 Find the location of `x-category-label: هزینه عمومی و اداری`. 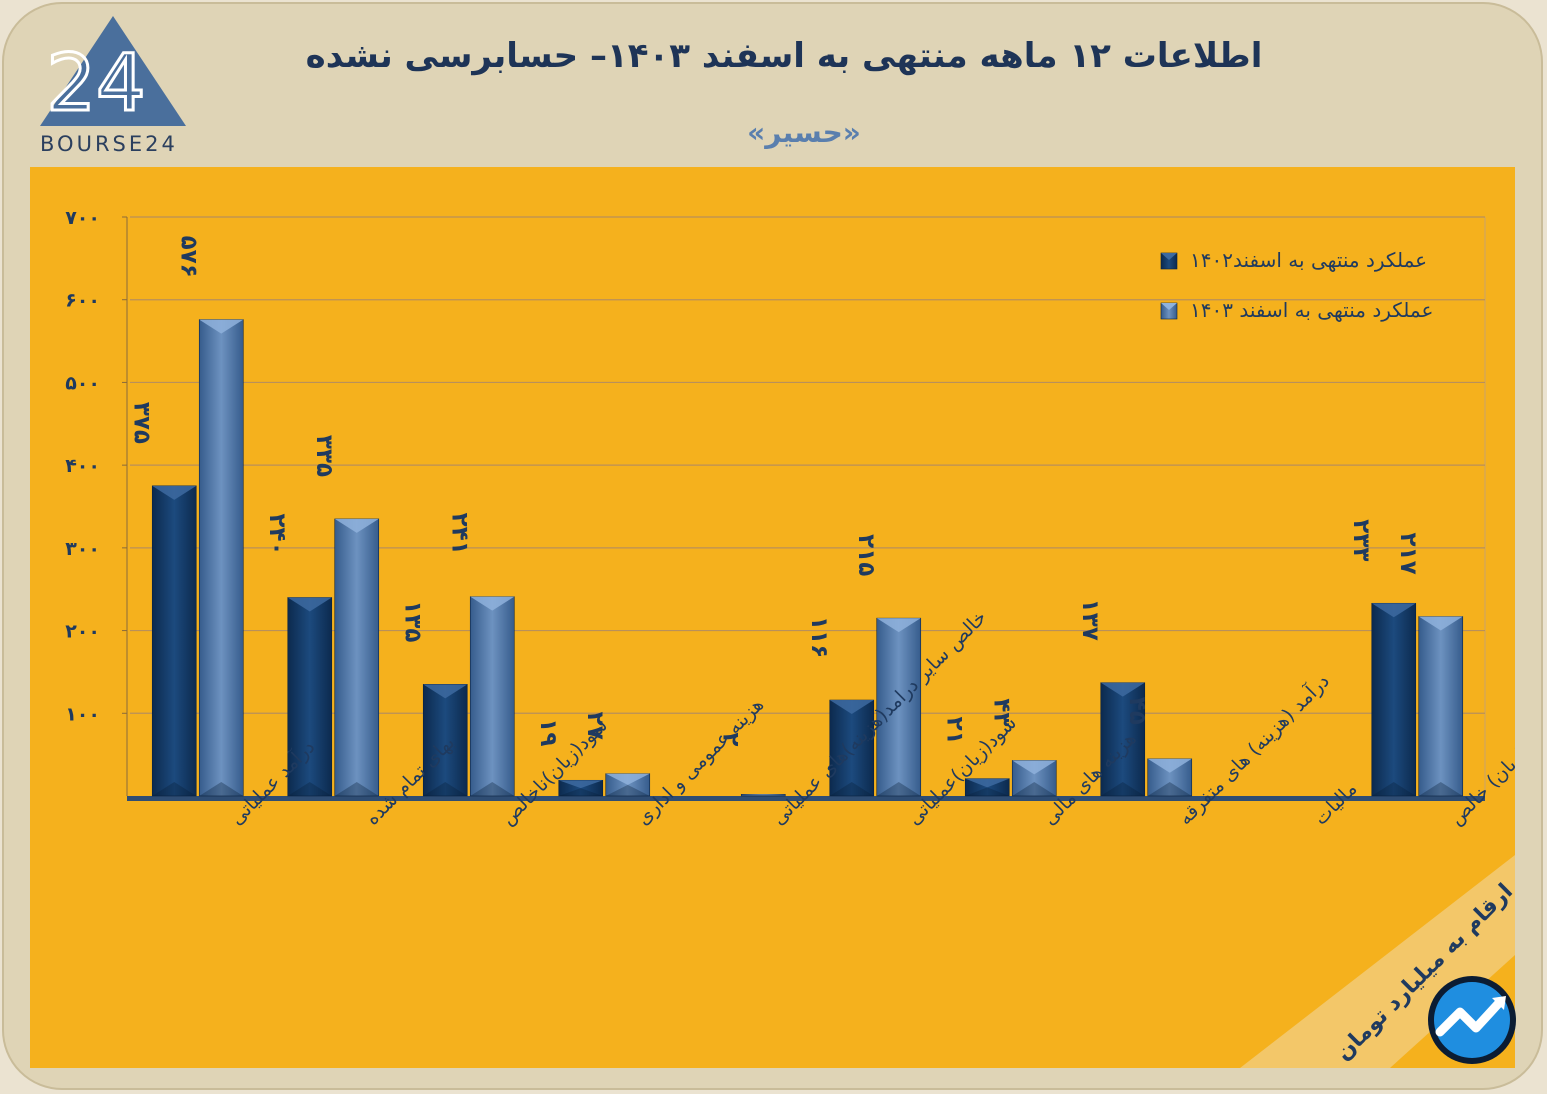

x-category-label: هزینه عمومی و اداری is located at coordinates (700, 762).